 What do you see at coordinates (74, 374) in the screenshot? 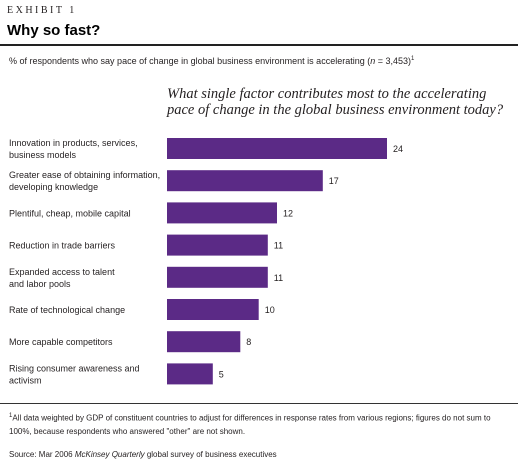
I see `category-label-8: Rising consumer awareness and activism` at bounding box center [74, 374].